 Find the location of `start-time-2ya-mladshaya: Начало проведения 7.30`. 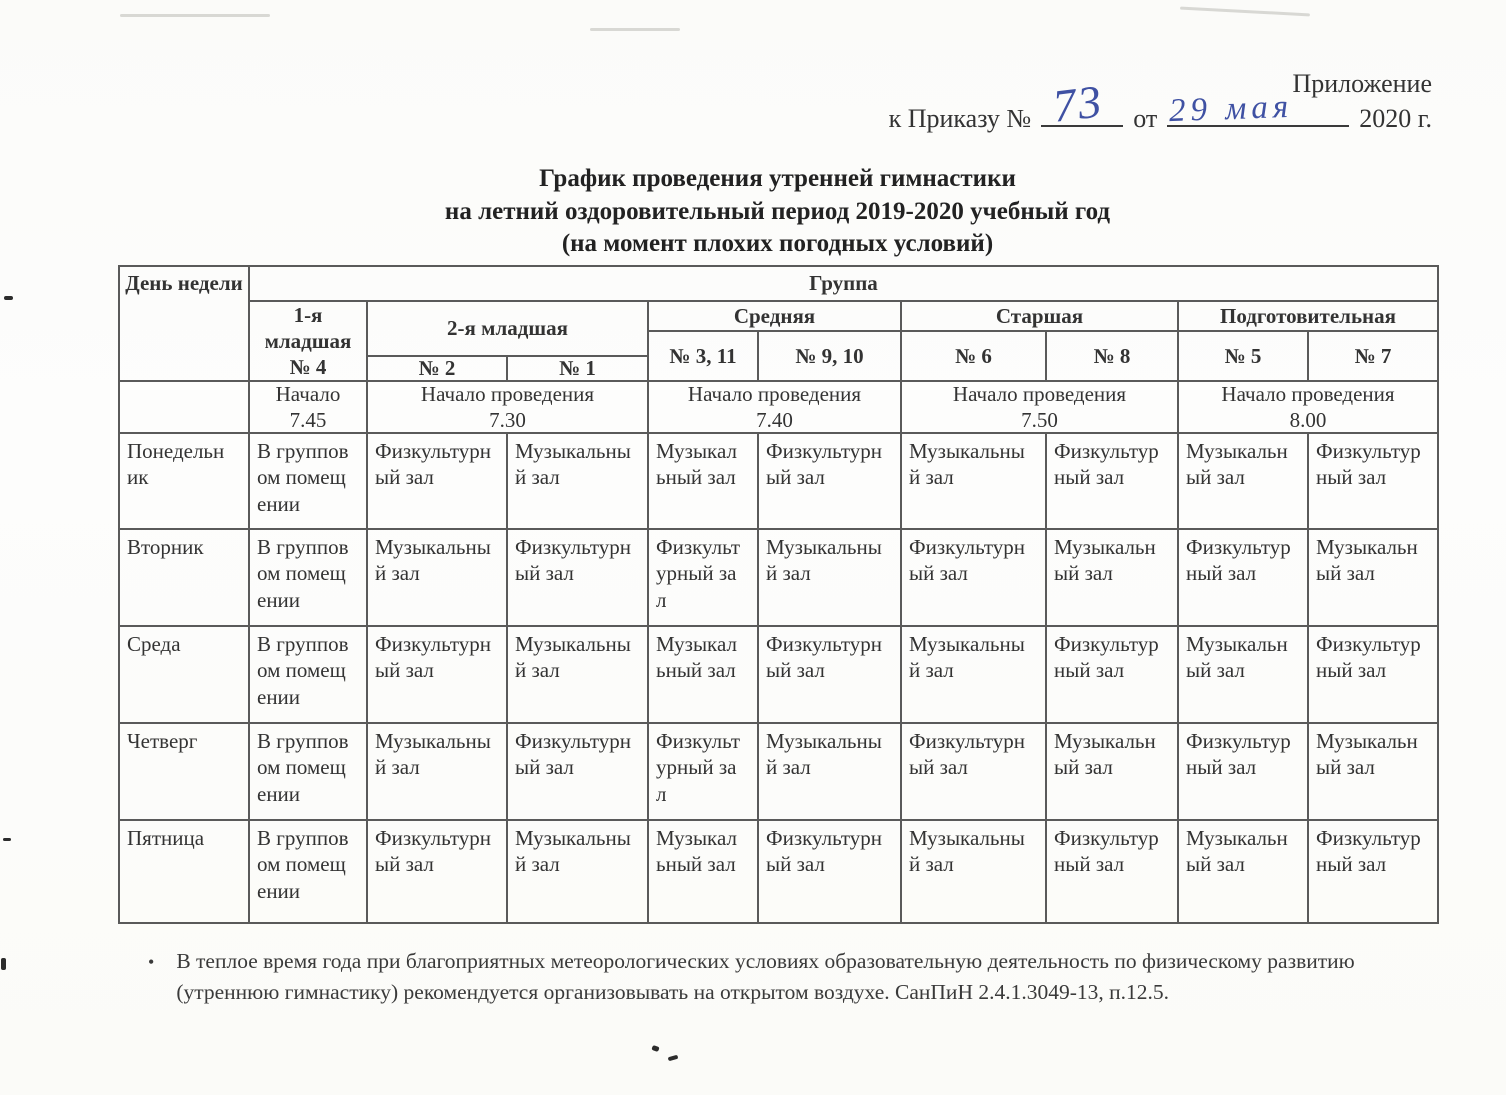

start-time-2ya-mladshaya: Начало проведения 7.30 is located at coordinates (508, 408).